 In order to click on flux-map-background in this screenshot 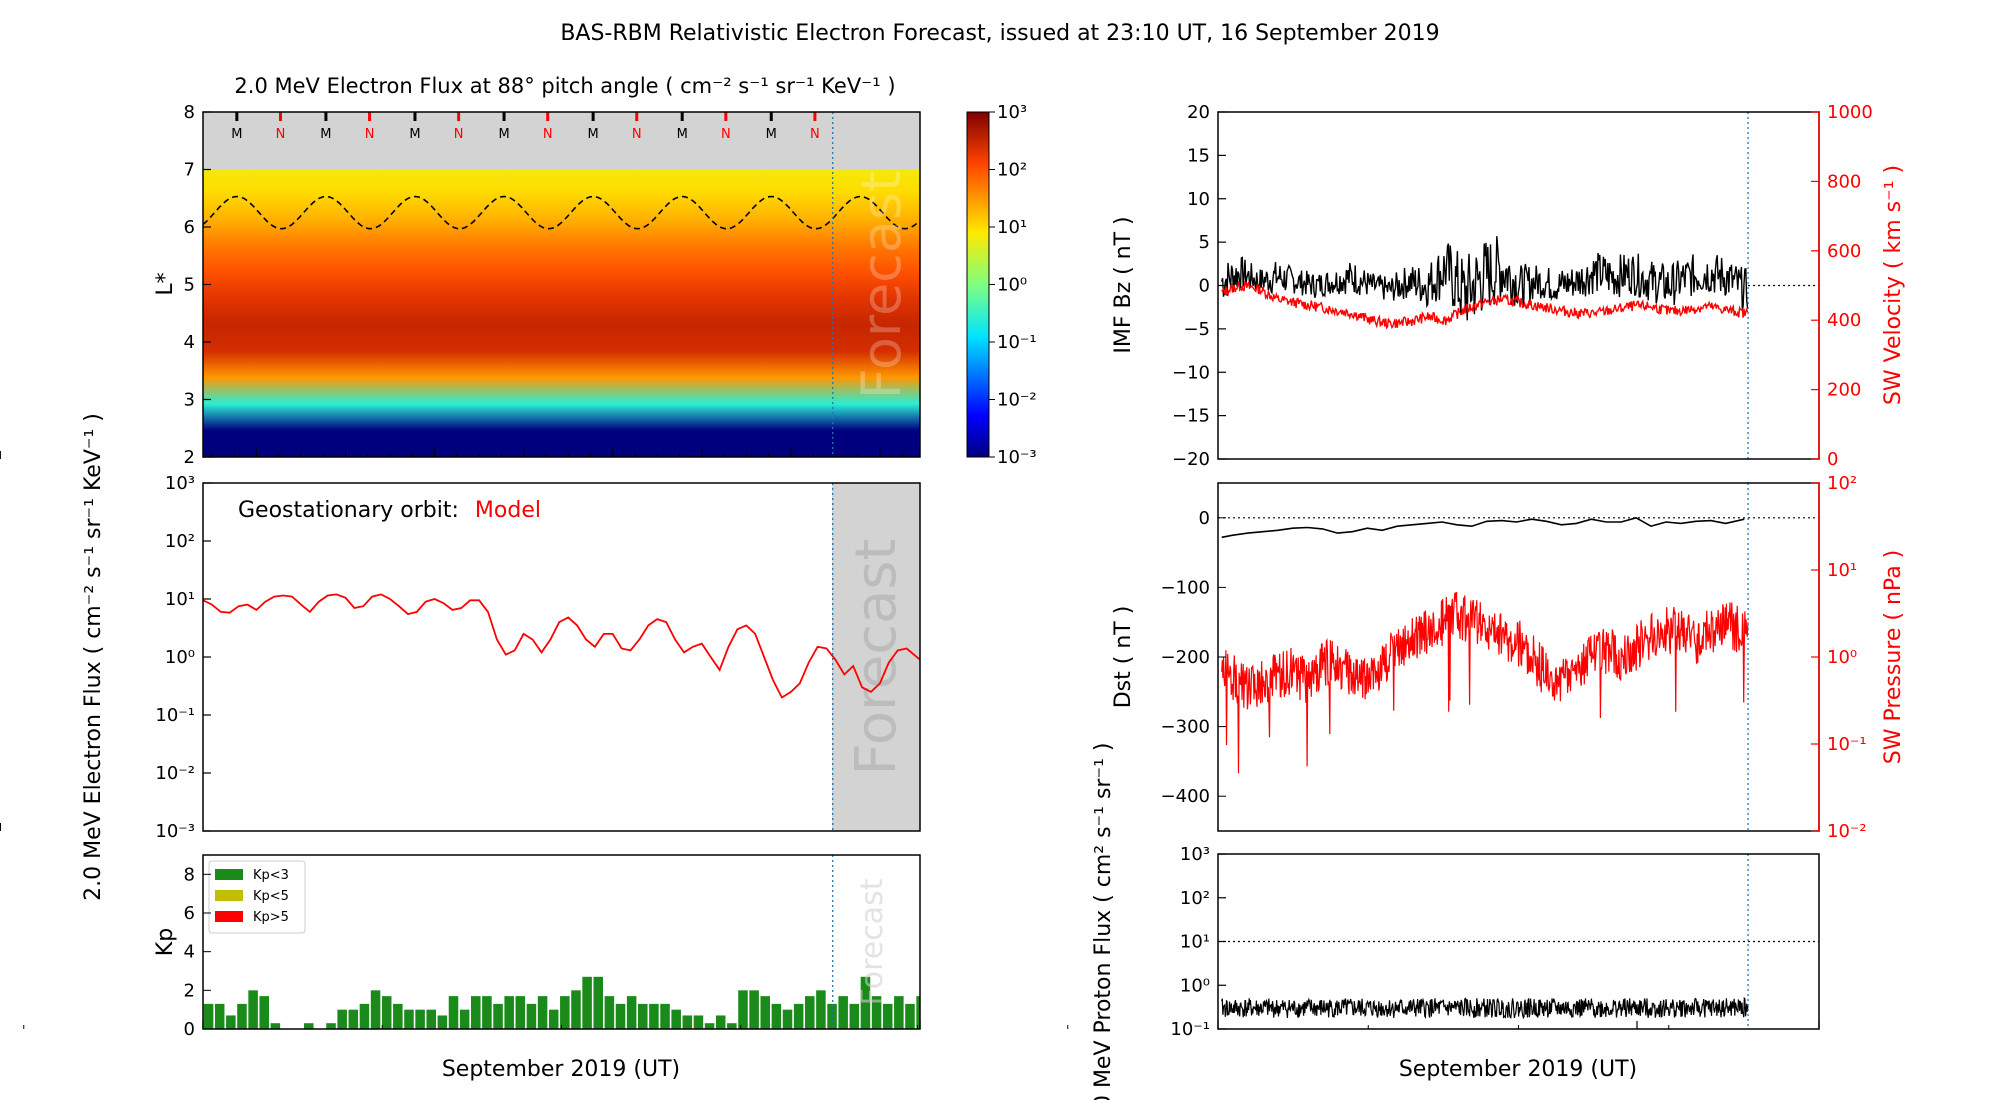, I will do `click(561, 284)`.